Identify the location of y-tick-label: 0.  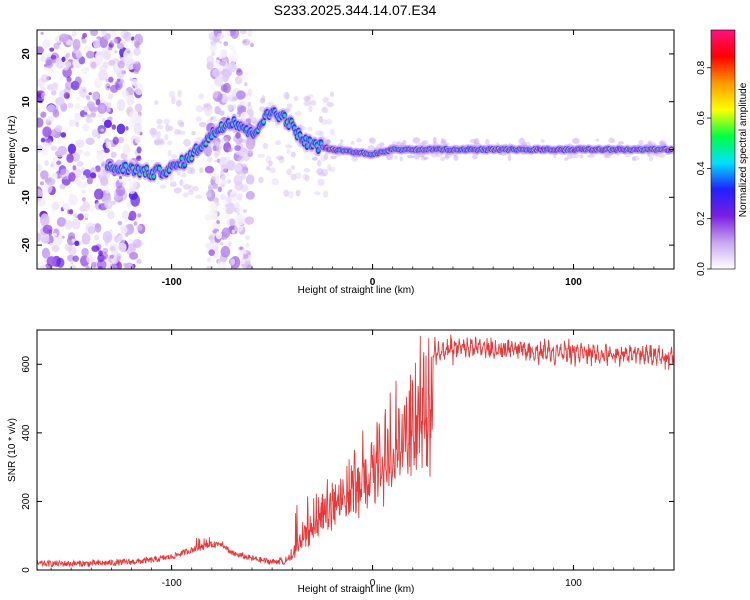
(26, 570).